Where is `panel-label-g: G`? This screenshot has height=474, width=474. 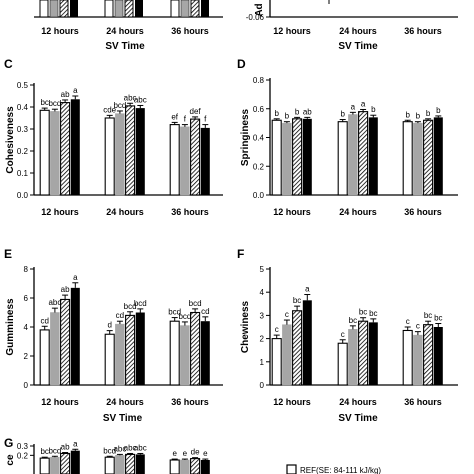 panel-label-g: G is located at coordinates (8, 443).